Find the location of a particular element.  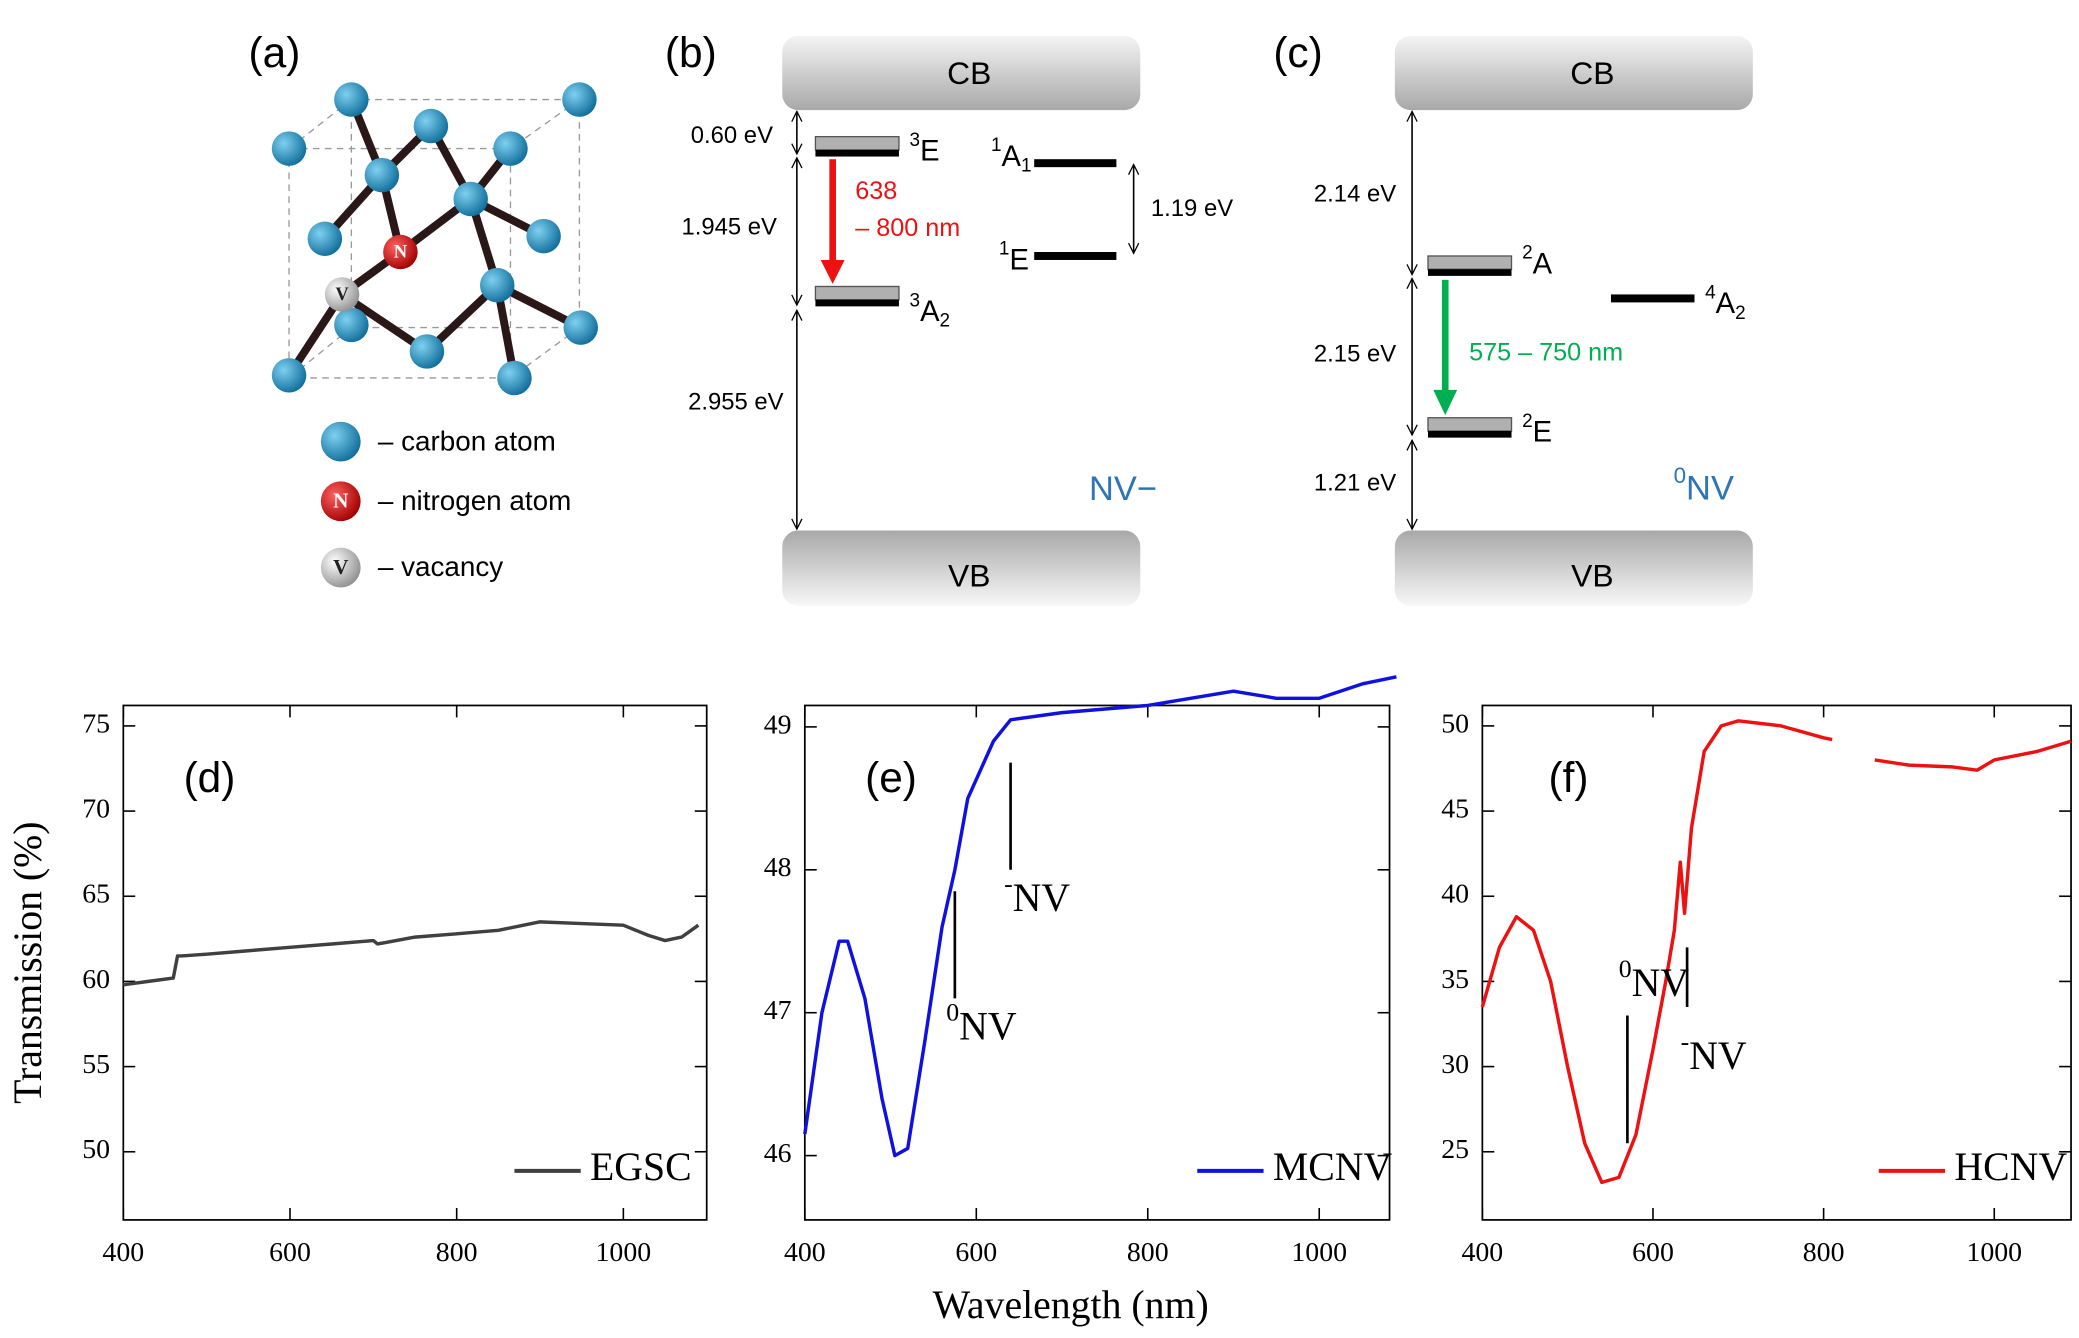

x-tick-label: 400 is located at coordinates (1482, 1252).